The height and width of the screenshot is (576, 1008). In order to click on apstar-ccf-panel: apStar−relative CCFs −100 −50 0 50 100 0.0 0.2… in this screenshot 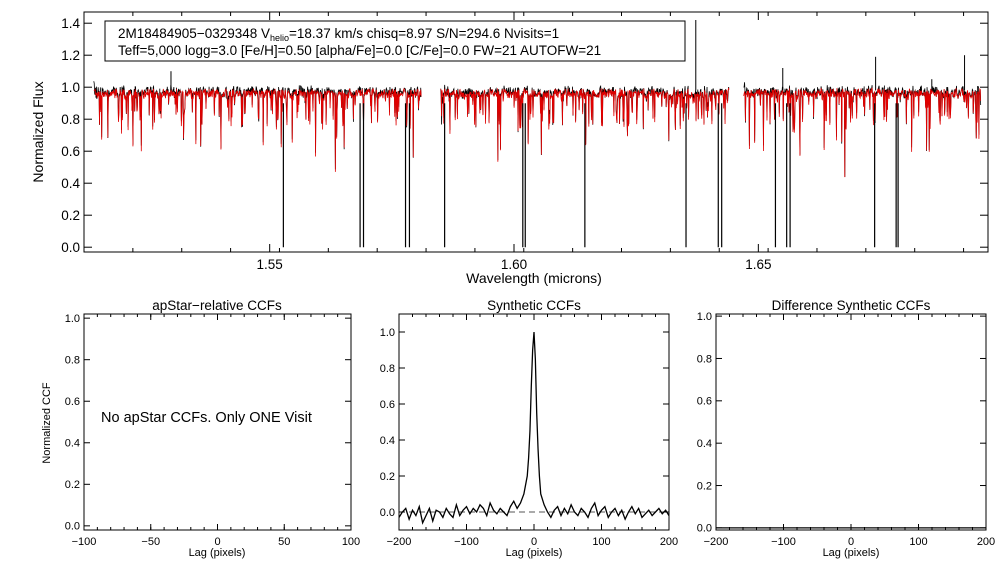, I will do `click(200, 428)`.